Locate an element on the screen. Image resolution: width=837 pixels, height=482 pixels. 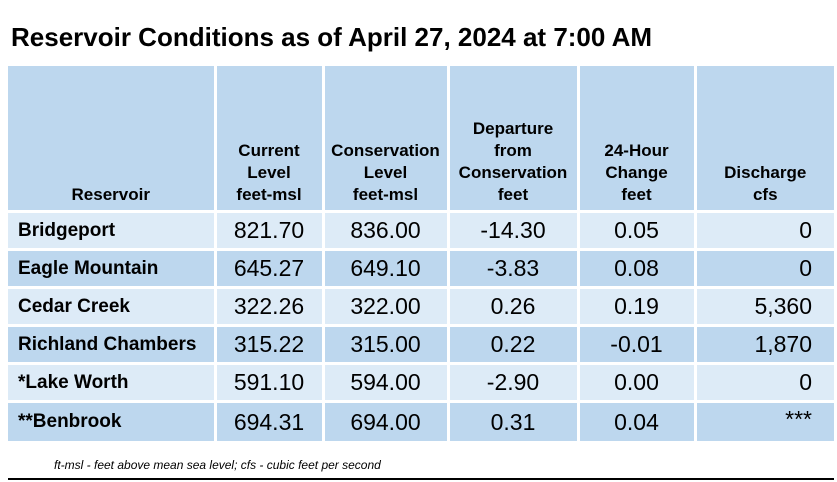
departure-value: -3.83 is located at coordinates (512, 268).